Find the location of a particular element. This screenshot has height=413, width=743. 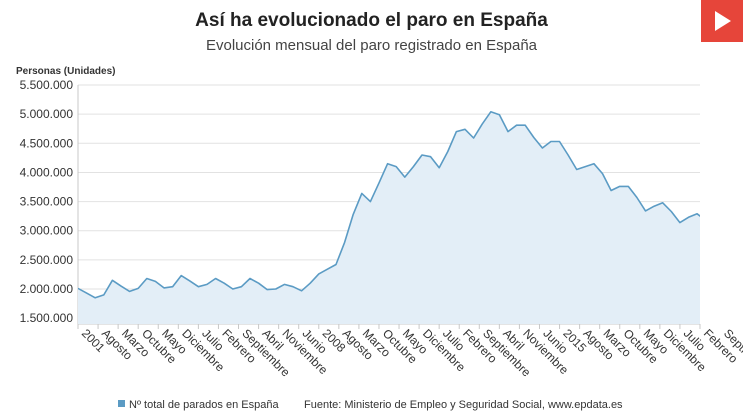

y-tick-label: 3.000.000 is located at coordinates (47, 231).